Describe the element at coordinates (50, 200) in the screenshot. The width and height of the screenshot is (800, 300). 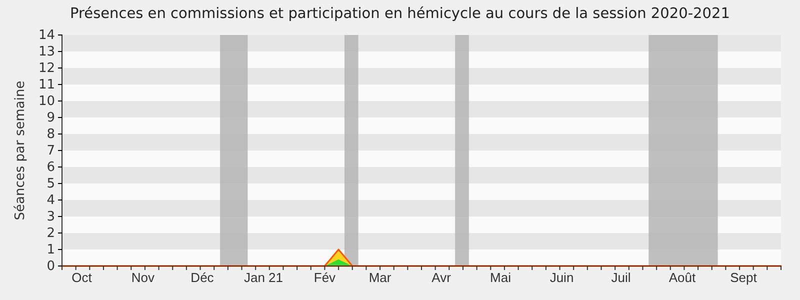
I see `y-tick-label: 4` at that location.